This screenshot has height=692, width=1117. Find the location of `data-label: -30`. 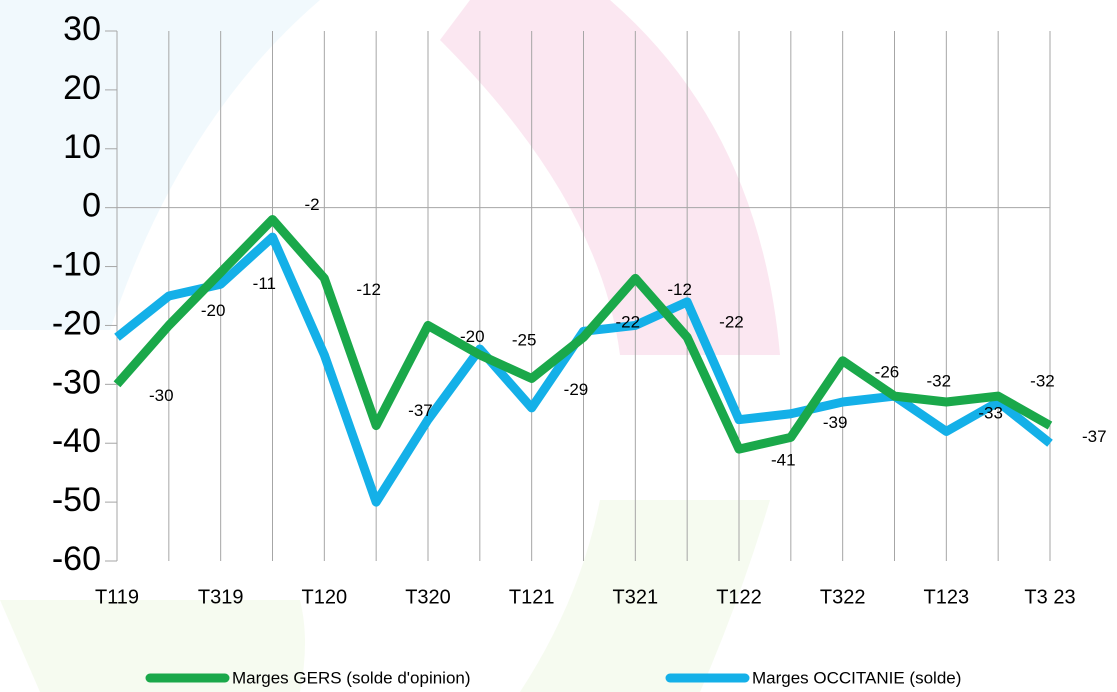

data-label: -30 is located at coordinates (161, 395).